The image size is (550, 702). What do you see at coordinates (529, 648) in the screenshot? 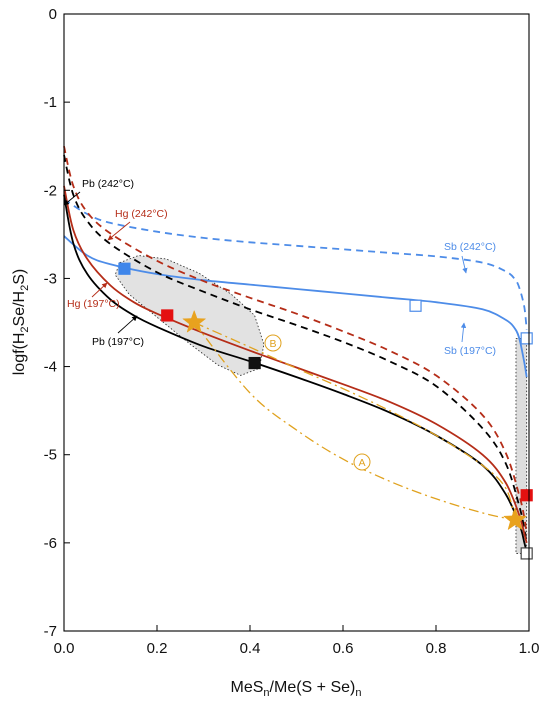
I see `x-tick-label-5: 1.0` at bounding box center [529, 648].